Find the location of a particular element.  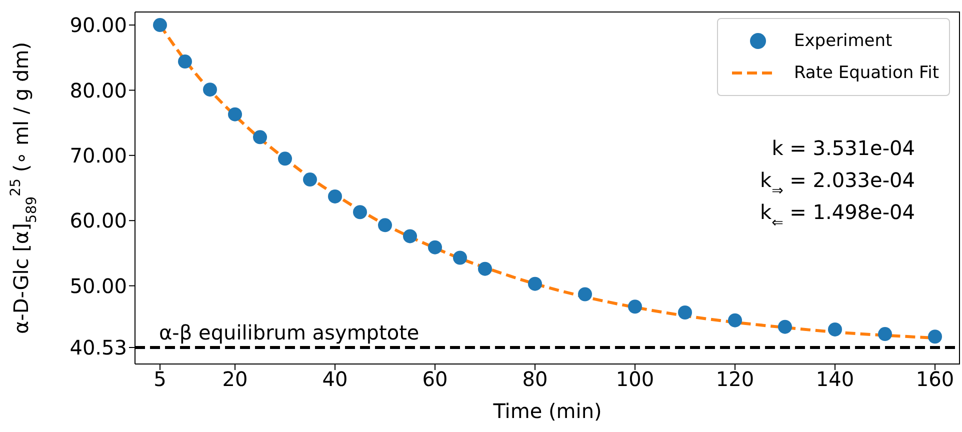

y-tick-label: 70.00 is located at coordinates (98, 156).